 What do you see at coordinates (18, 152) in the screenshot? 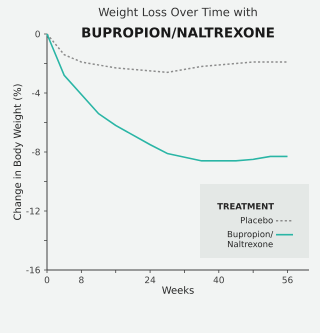
I see `y-axis-title: Change in Body Weight (%)` at bounding box center [18, 152].